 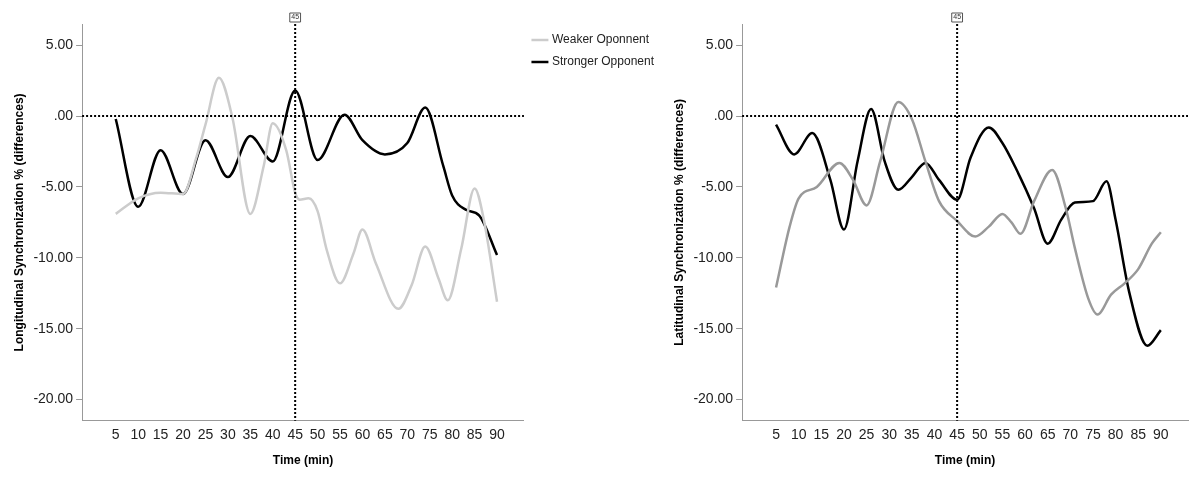 What do you see at coordinates (603, 61) in the screenshot?
I see `legend-label: Stronger Opponent` at bounding box center [603, 61].